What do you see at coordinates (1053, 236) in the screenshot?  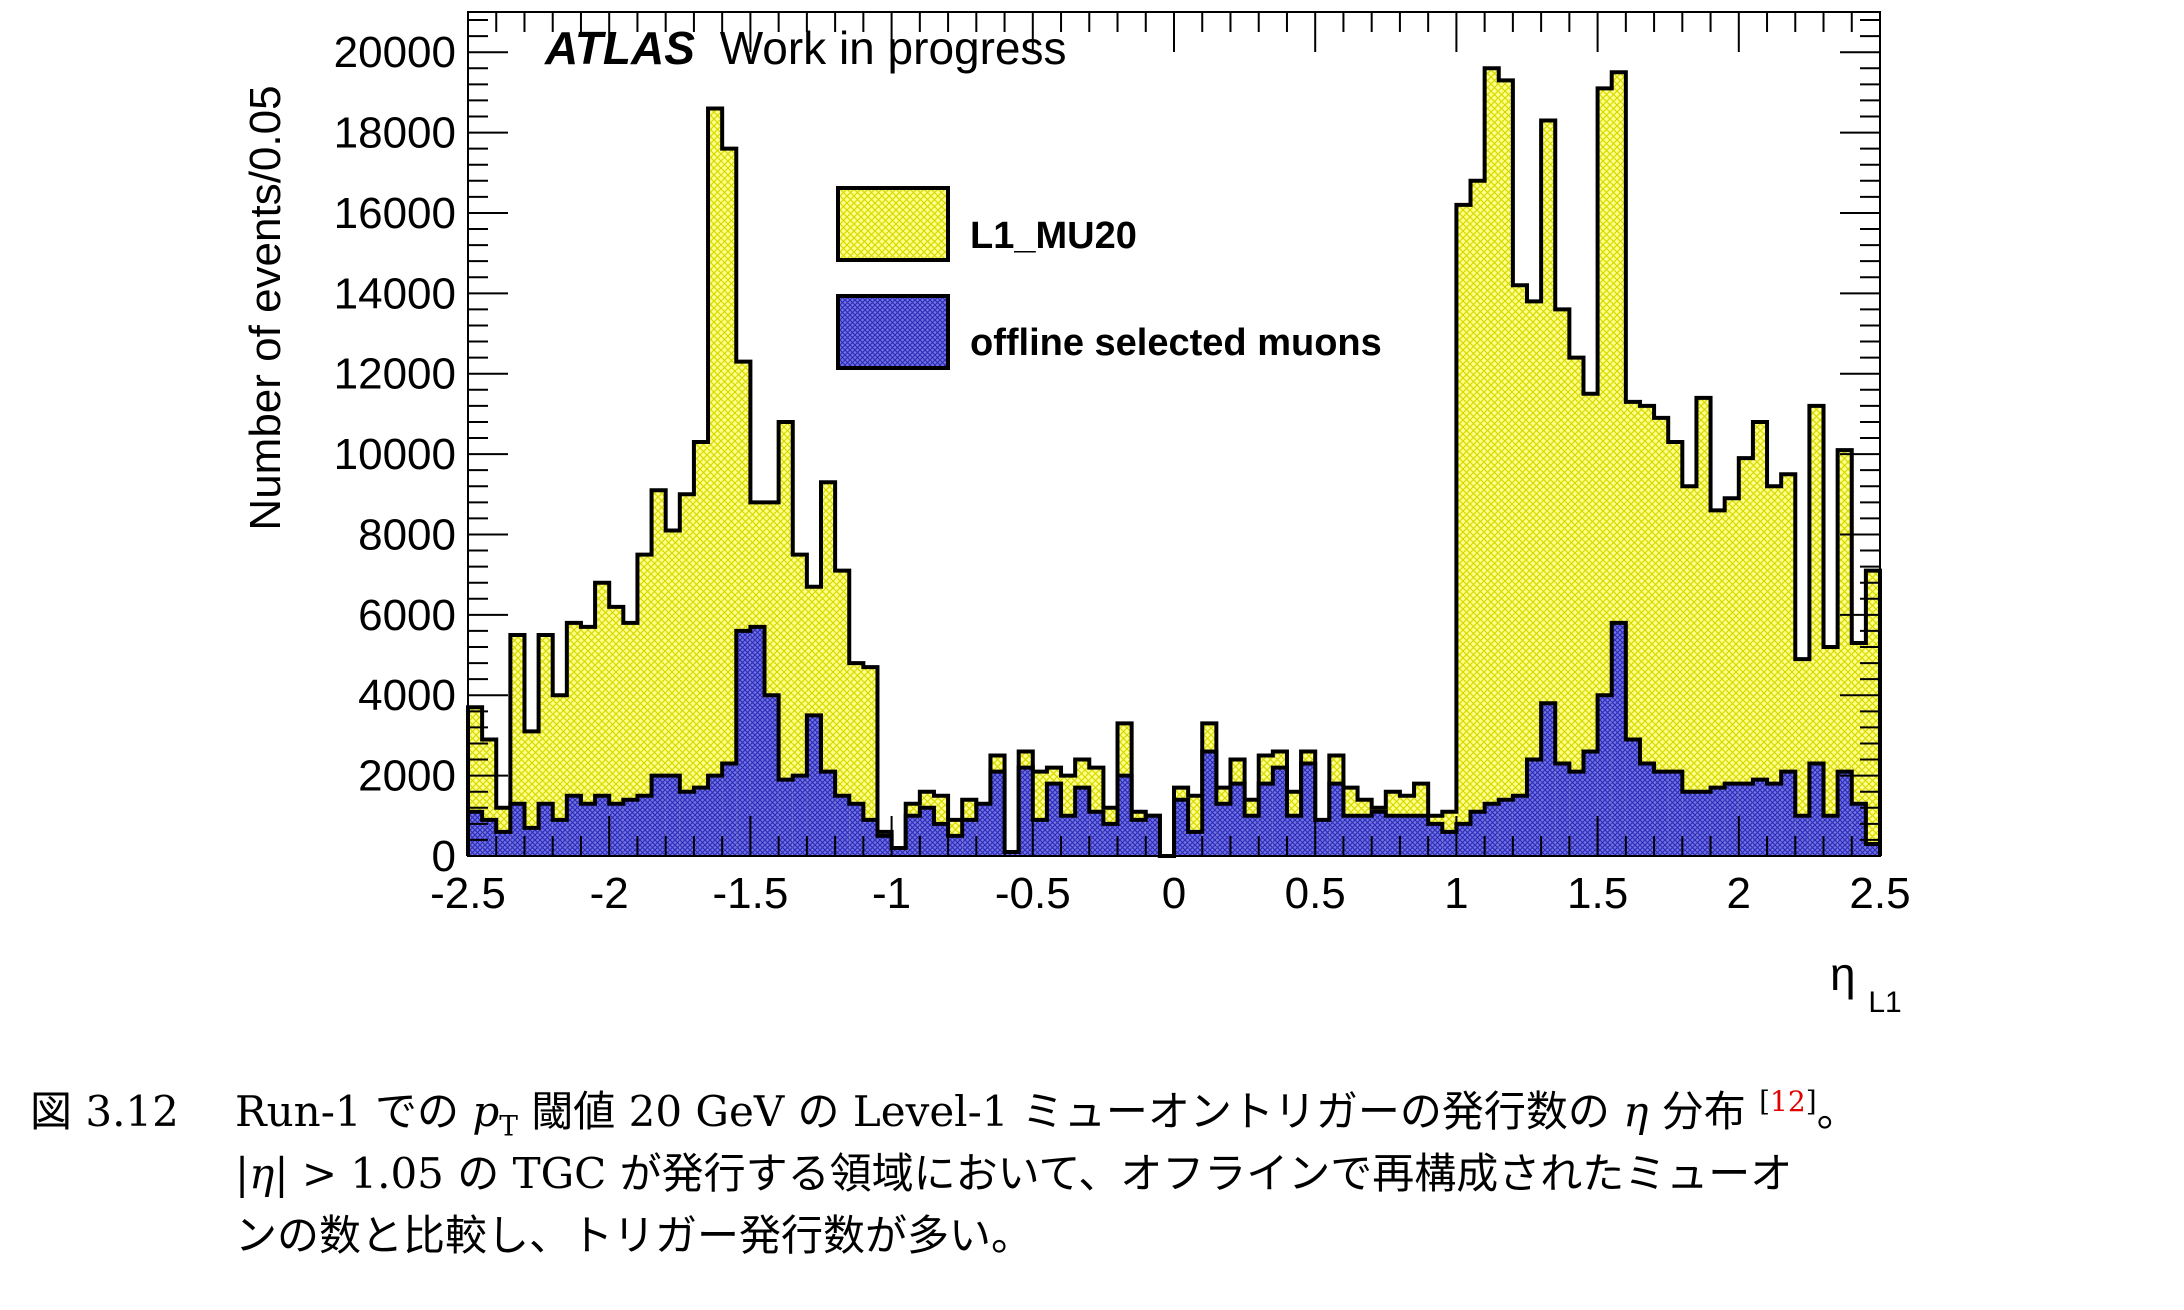 I see `legend-label-l1-mu20: L1_MU20` at bounding box center [1053, 236].